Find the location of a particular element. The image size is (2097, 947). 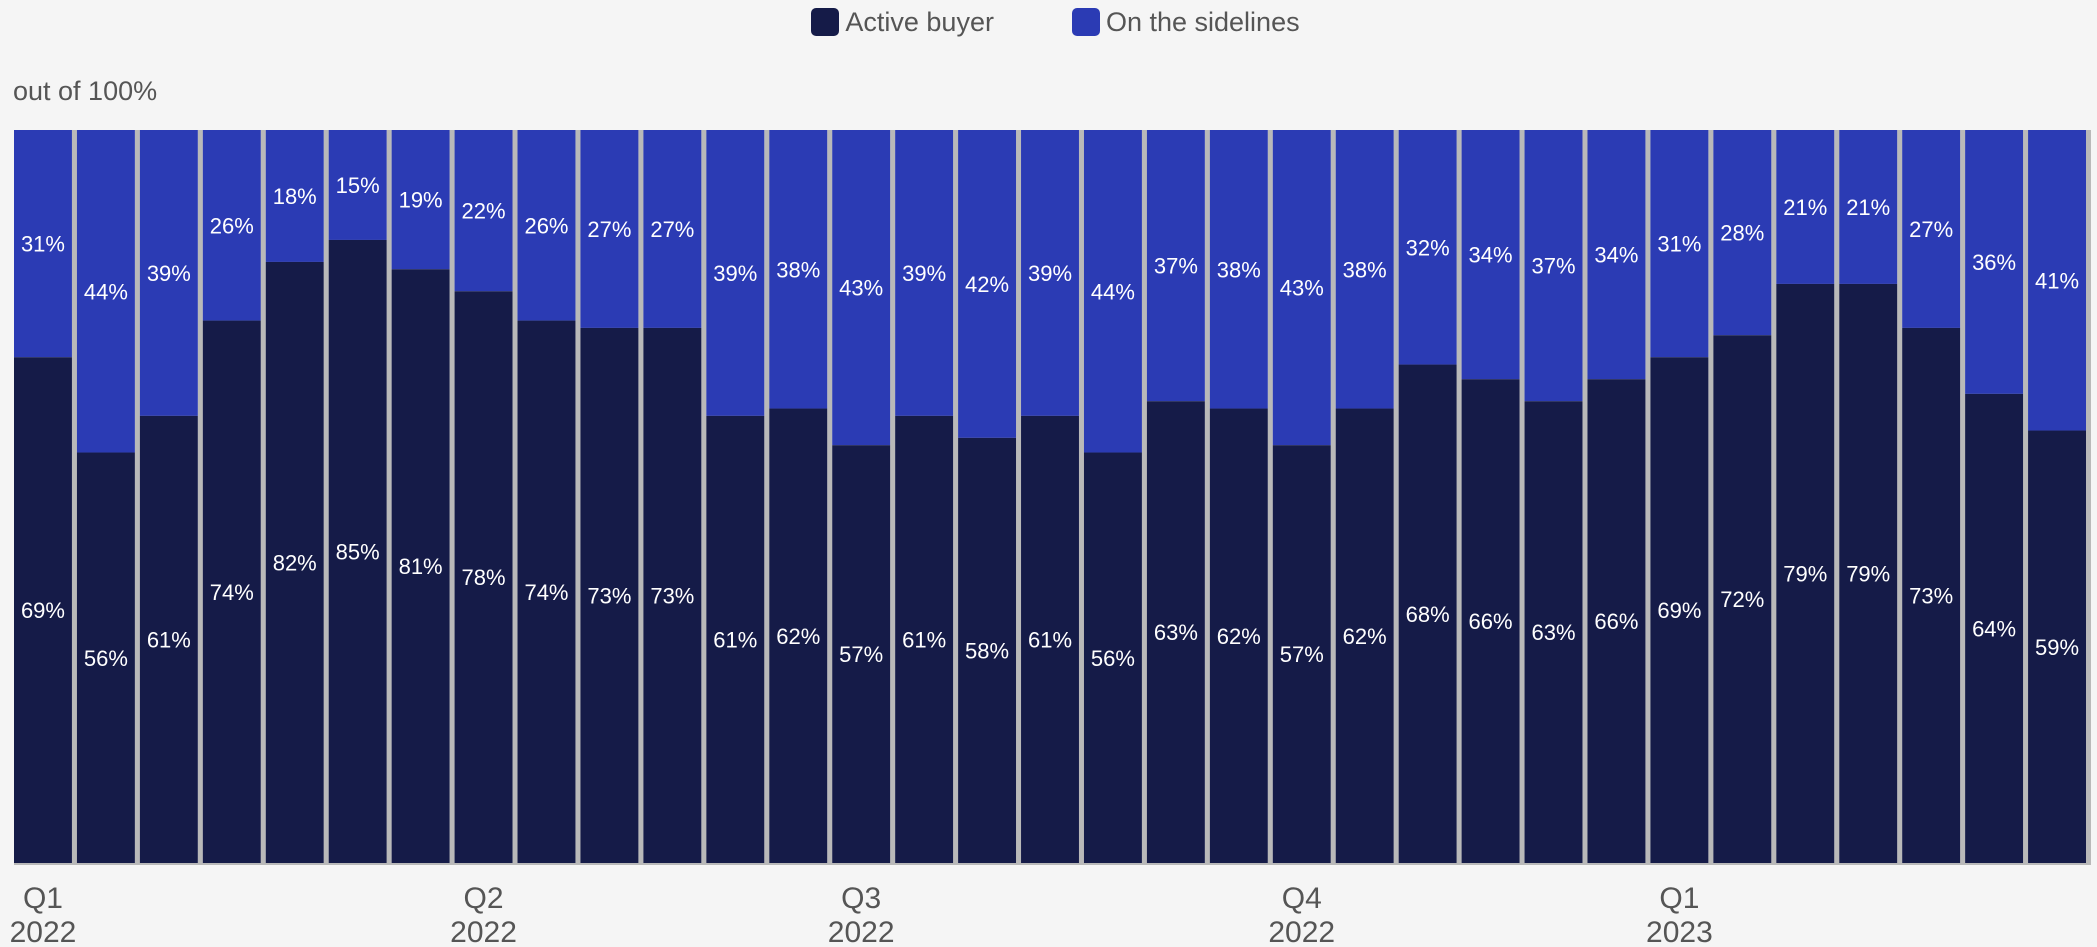

data-label-active-buyer: 58% is located at coordinates (987, 650).